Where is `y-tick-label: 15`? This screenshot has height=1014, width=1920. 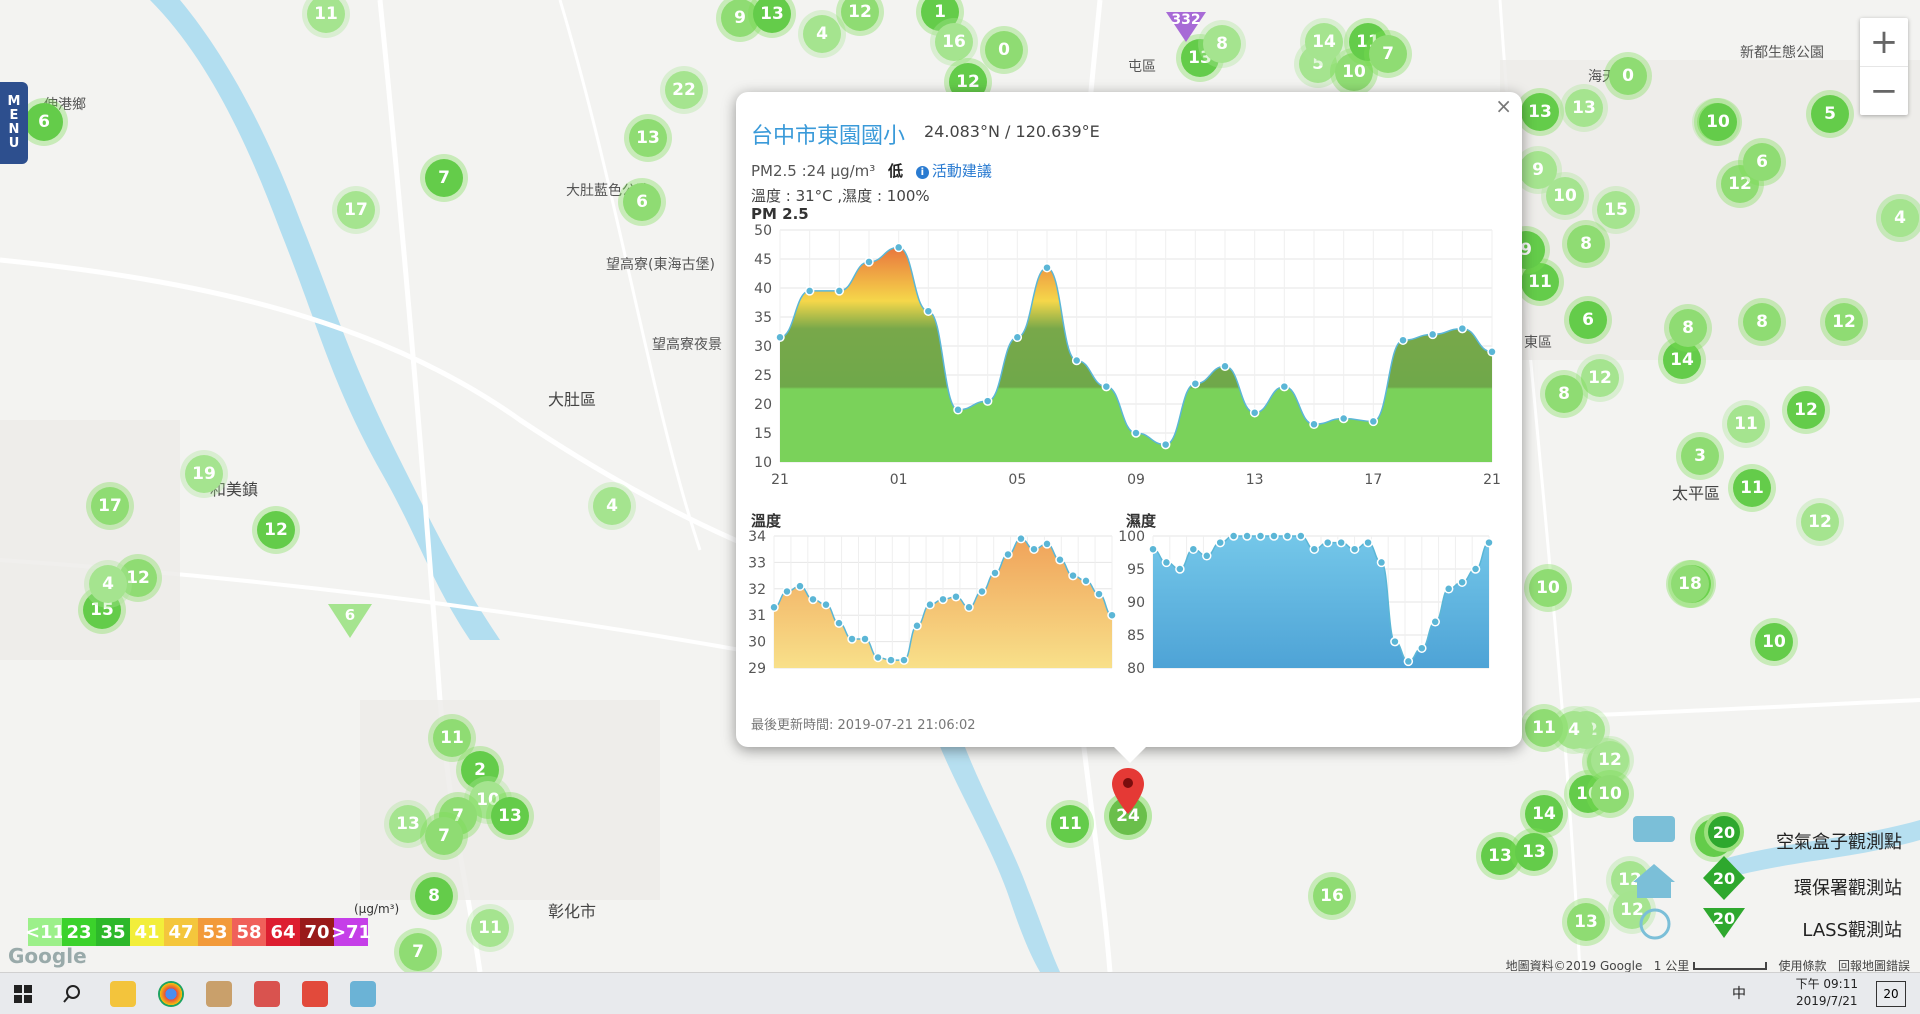 y-tick-label: 15 is located at coordinates (763, 434).